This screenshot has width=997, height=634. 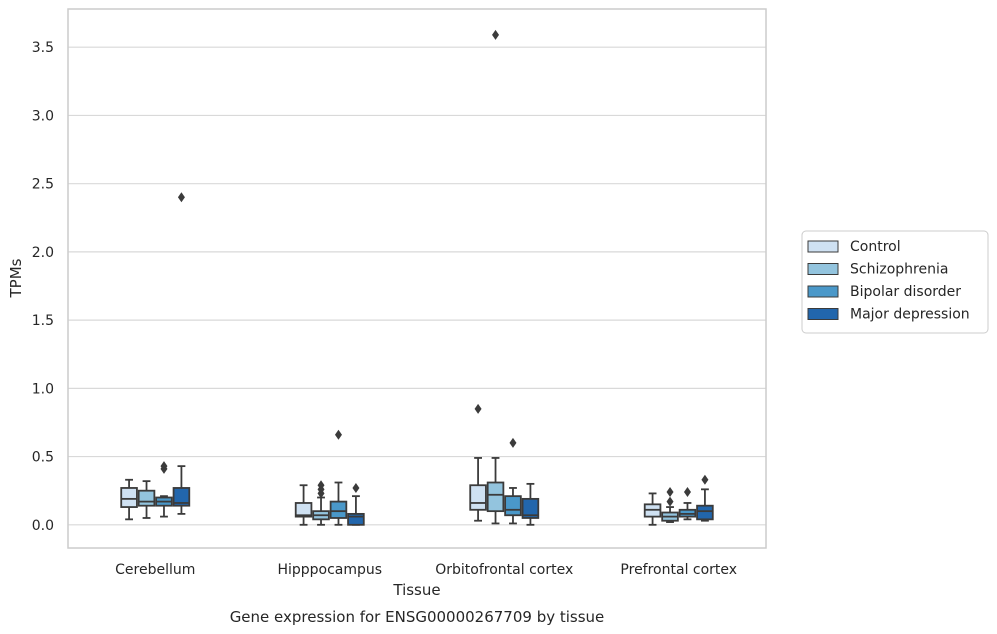 What do you see at coordinates (416, 590) in the screenshot?
I see `x-axis-title: Tissue` at bounding box center [416, 590].